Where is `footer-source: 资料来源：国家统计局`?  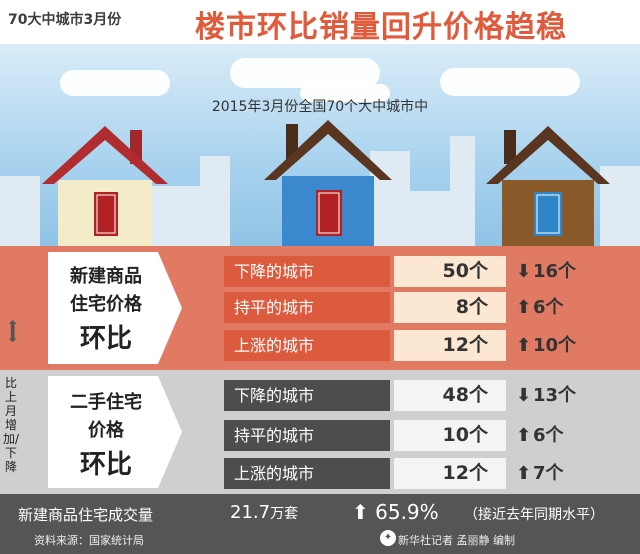
footer-source: 资料来源：国家统计局 is located at coordinates (89, 540).